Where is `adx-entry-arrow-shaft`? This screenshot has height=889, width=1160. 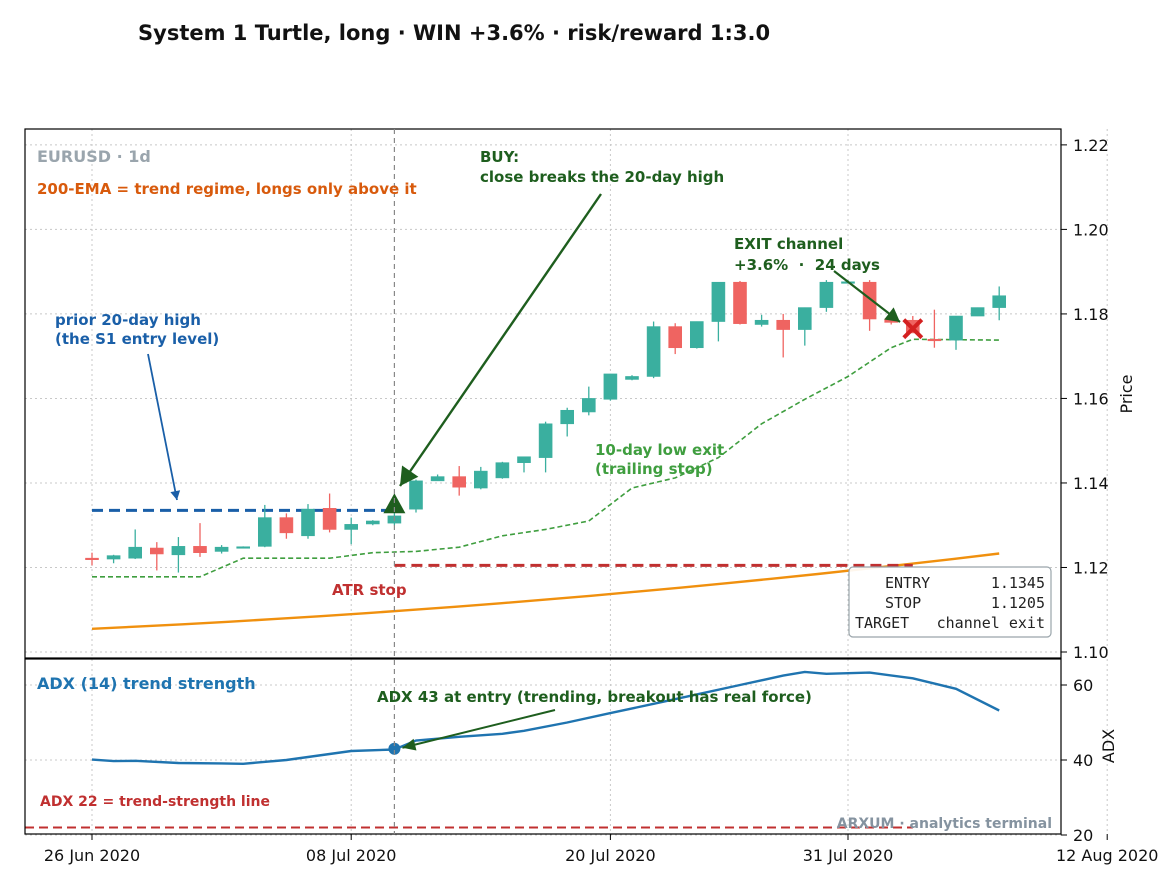 adx-entry-arrow-shaft is located at coordinates (479, 729).